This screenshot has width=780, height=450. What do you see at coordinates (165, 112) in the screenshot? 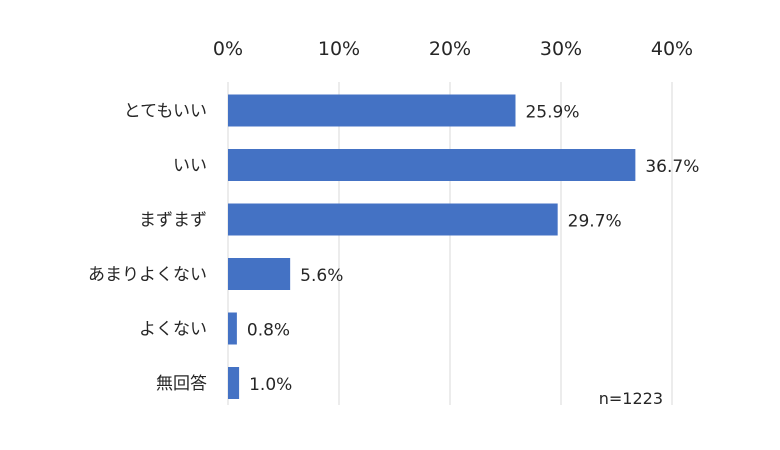
I see `category-label: とてもいい` at bounding box center [165, 112].